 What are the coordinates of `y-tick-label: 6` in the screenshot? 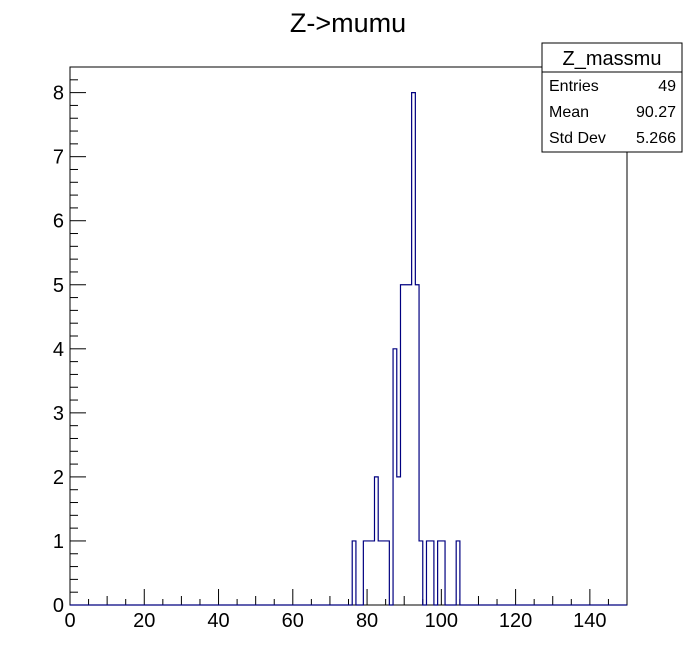 It's located at (58, 222).